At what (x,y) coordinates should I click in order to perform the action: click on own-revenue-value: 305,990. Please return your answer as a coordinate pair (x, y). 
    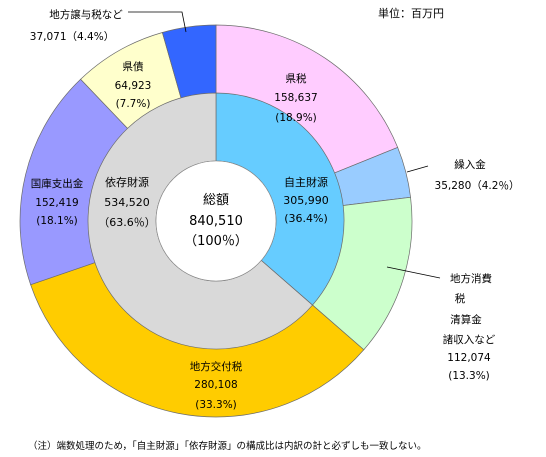
    Looking at the image, I should click on (306, 200).